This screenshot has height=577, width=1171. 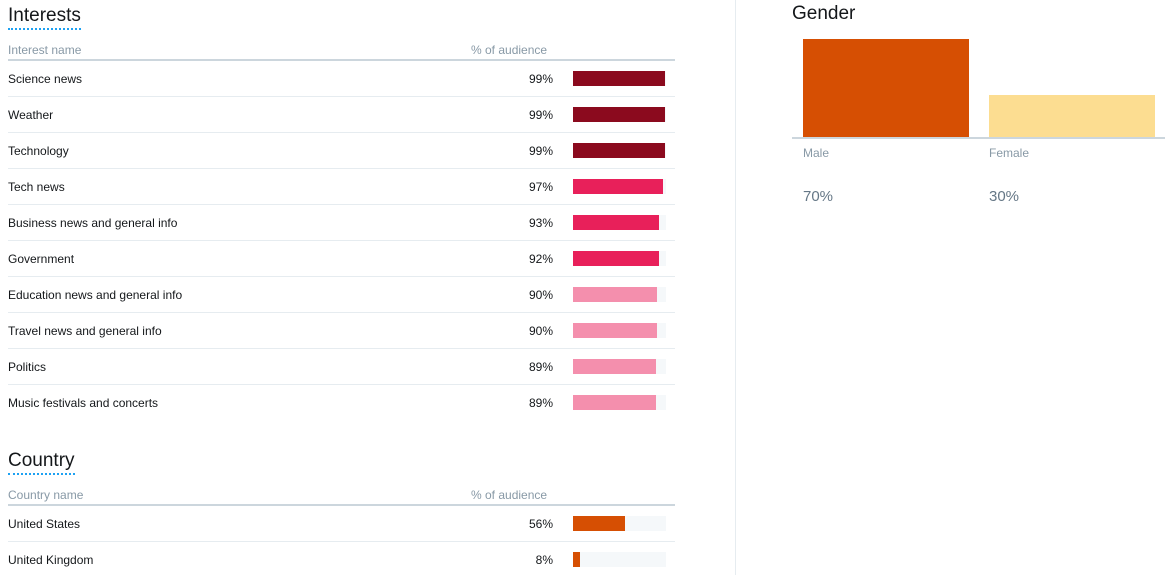 What do you see at coordinates (38, 151) in the screenshot?
I see `interest-row-label: Technology` at bounding box center [38, 151].